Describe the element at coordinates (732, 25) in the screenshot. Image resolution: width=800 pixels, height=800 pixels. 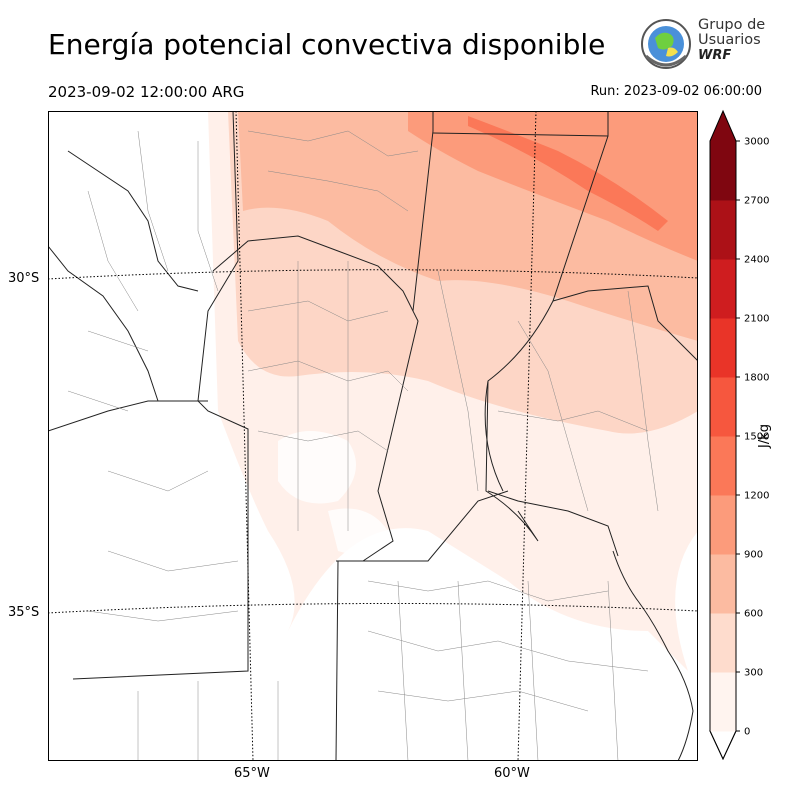
I see `logo-line-1: Grupo de` at that location.